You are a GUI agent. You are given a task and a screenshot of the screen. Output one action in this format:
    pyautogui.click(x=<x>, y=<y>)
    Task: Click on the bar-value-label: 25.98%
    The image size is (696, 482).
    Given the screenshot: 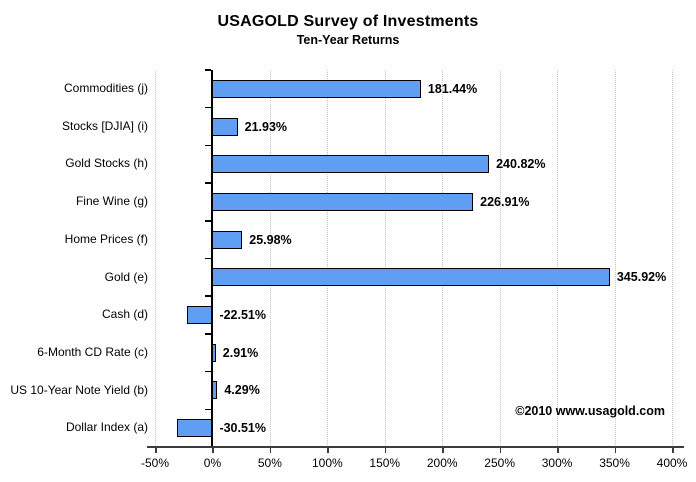 What is the action you would take?
    pyautogui.click(x=270, y=239)
    